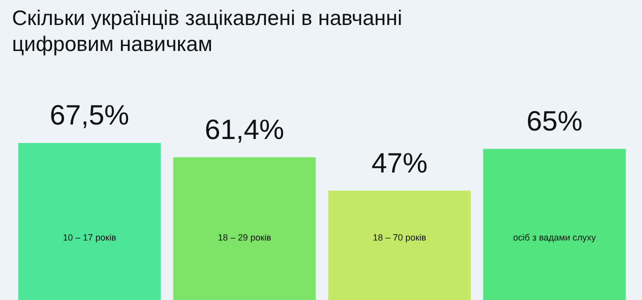 The image size is (642, 300). Describe the element at coordinates (245, 237) in the screenshot. I see `x-tick-label: 18 – 29 років` at that location.